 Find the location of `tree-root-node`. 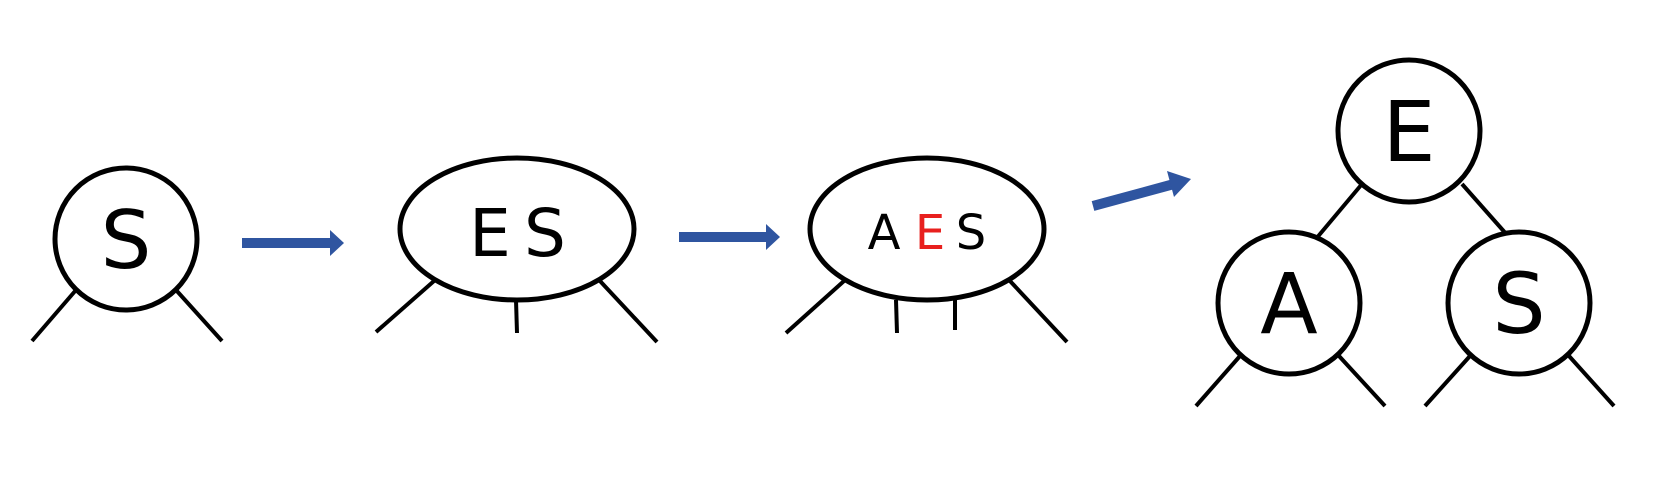

tree-root-node is located at coordinates (1409, 131).